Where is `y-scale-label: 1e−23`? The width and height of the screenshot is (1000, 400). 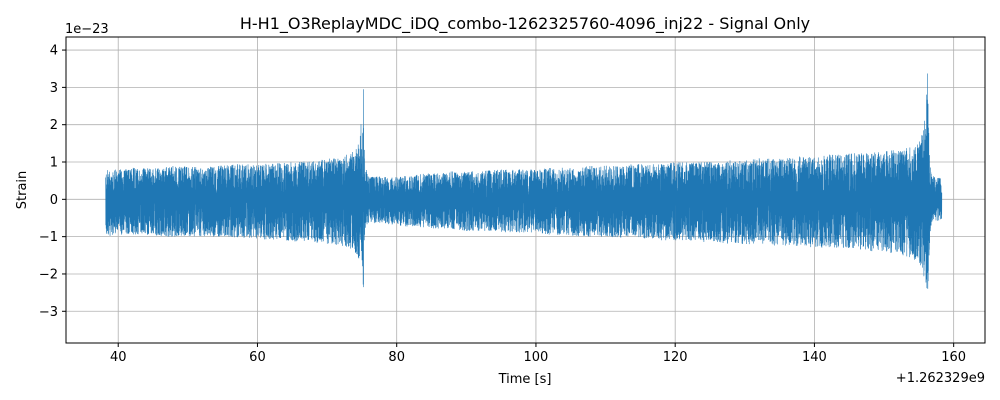 y-scale-label: 1e−23 is located at coordinates (87, 29).